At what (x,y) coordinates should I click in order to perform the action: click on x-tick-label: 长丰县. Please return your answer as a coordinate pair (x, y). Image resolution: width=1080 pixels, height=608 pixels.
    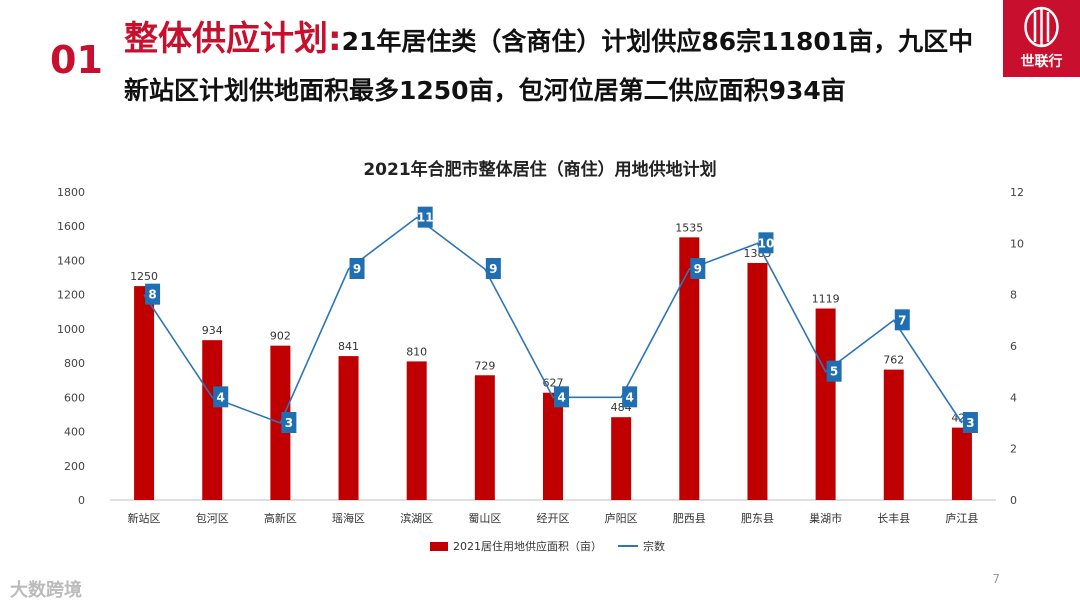
    Looking at the image, I should click on (893, 518).